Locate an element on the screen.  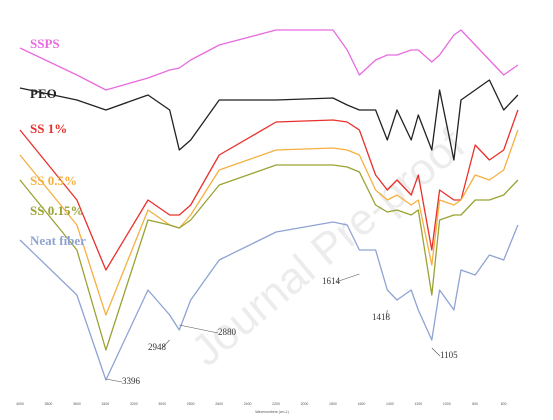
x-tick-label: 600 is located at coordinates (504, 404).